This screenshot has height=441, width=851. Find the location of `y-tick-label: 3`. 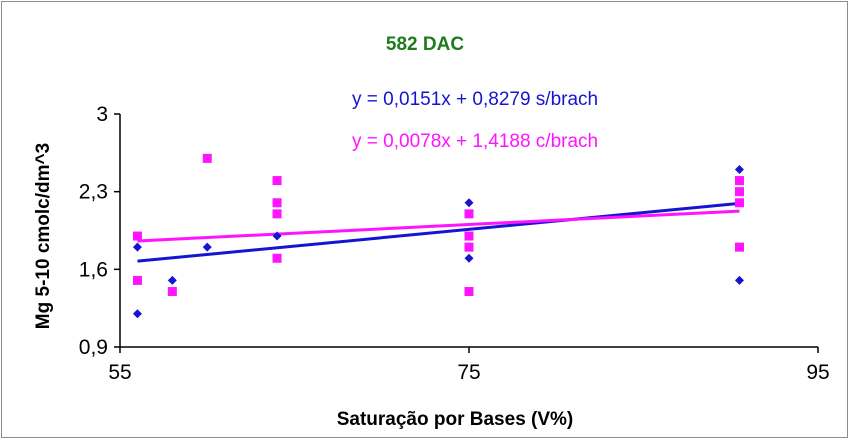

y-tick-label: 3 is located at coordinates (102, 114).